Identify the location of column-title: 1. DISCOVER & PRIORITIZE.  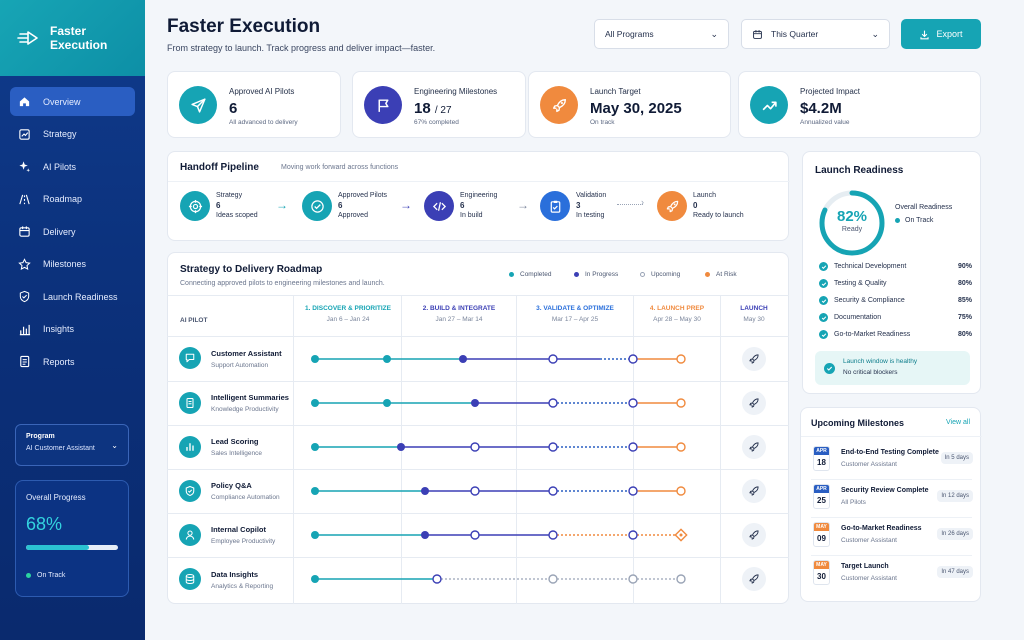
(348, 308).